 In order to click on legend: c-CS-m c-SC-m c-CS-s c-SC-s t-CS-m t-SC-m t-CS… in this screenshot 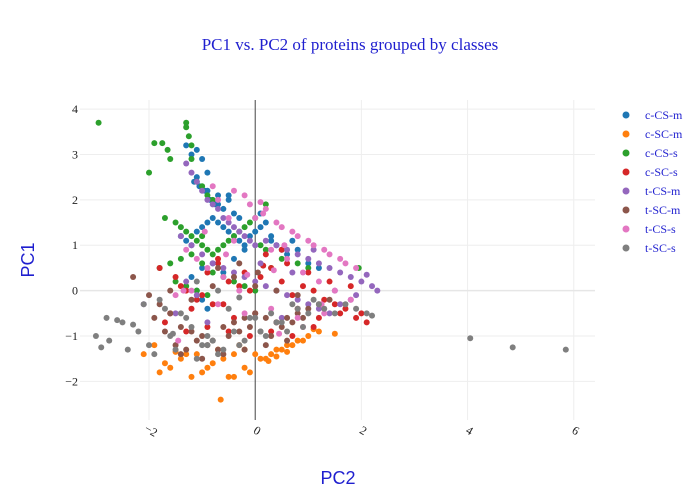, I will do `click(652, 181)`.